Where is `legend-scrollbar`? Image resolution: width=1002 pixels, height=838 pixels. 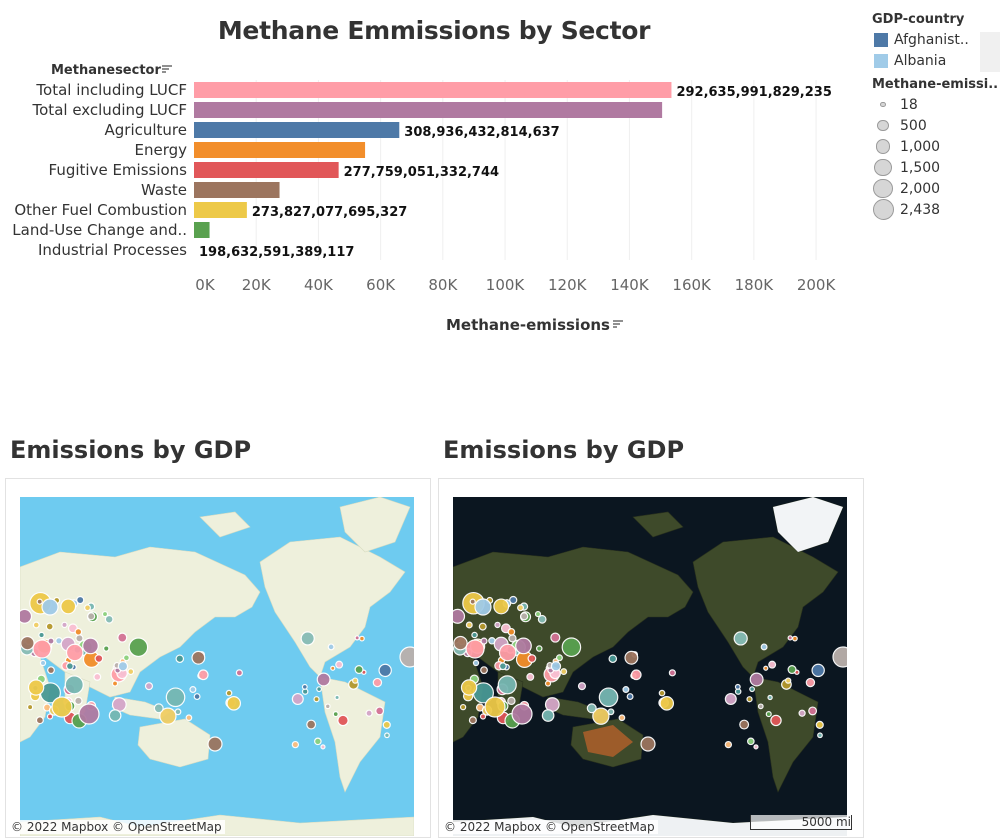
legend-scrollbar is located at coordinates (990, 52).